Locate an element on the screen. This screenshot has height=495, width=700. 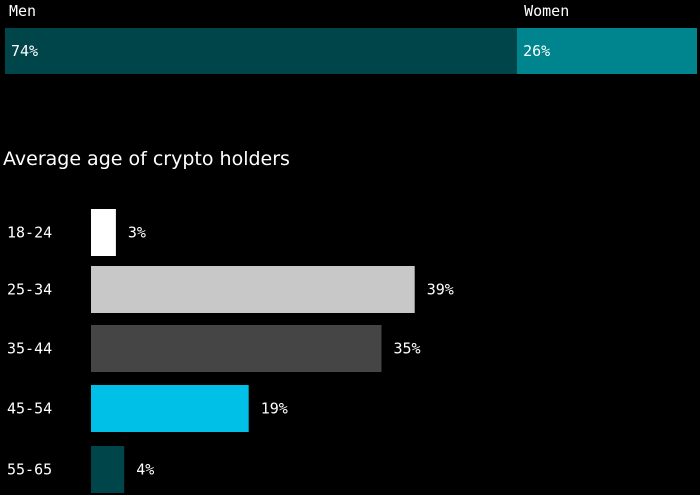
gender-value-women: 26% is located at coordinates (537, 51).